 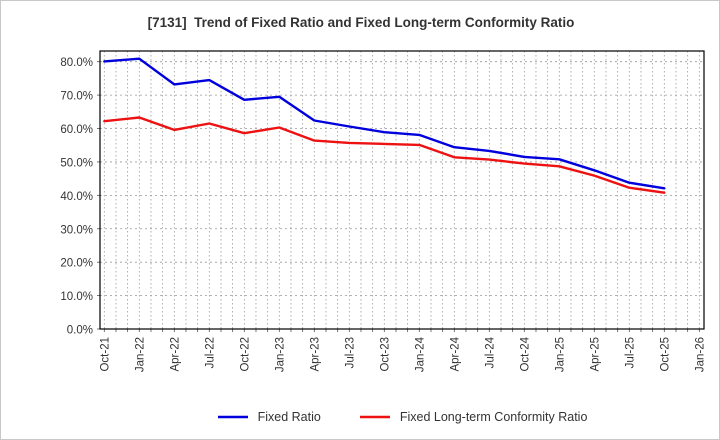 I want to click on y-tick-label: 40.0%, so click(x=76, y=197).